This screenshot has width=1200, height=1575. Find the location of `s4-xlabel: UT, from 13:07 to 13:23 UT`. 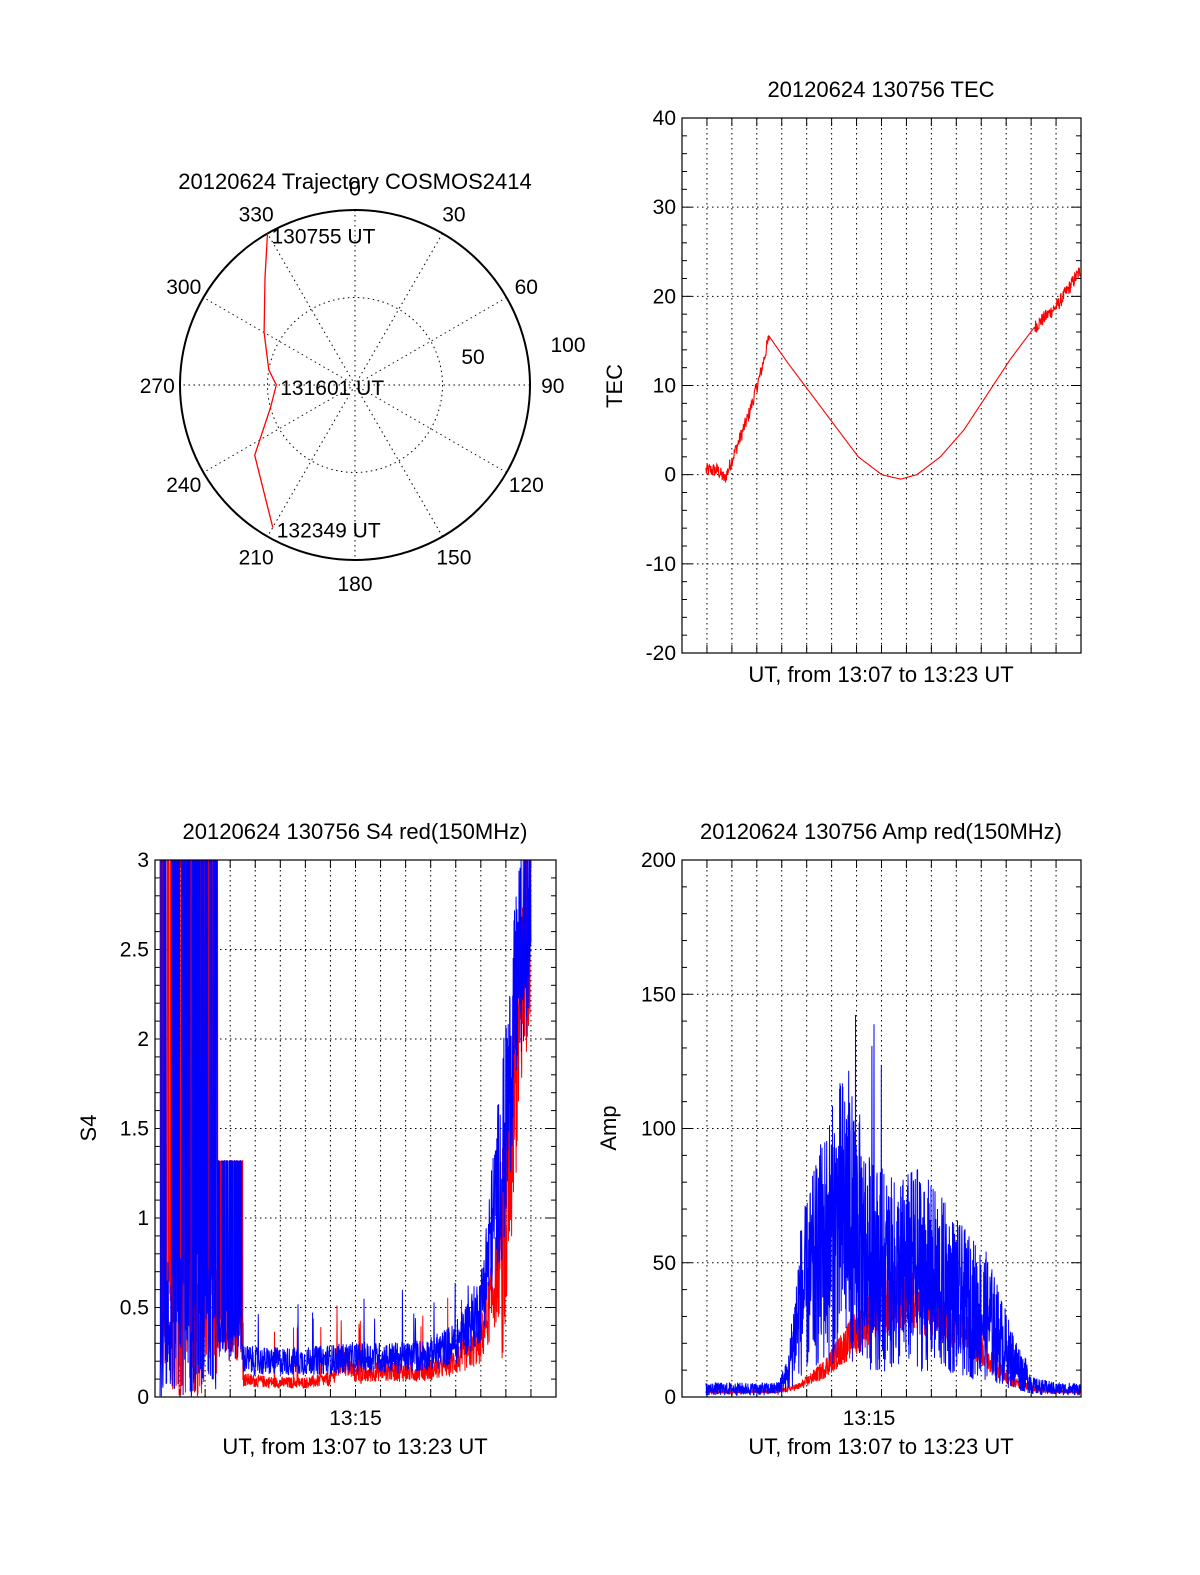

s4-xlabel: UT, from 13:07 to 13:23 UT is located at coordinates (354, 1446).